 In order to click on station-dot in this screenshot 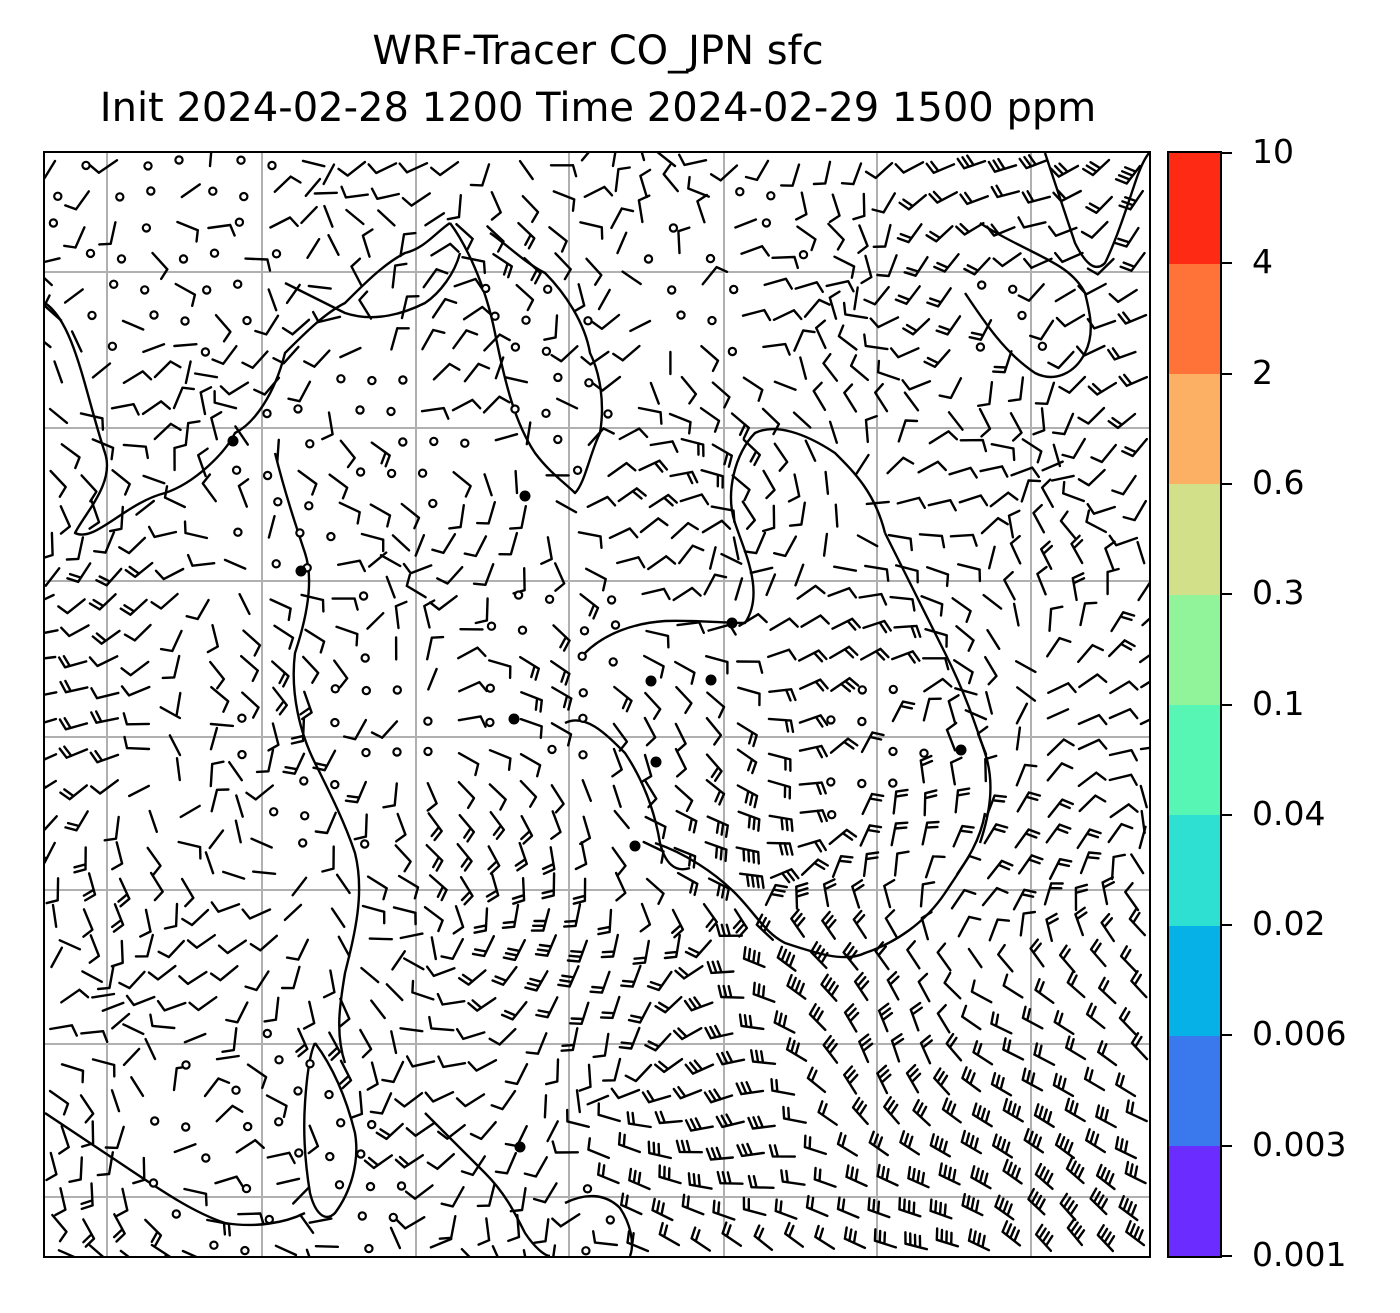, I will do `click(520, 1147)`.